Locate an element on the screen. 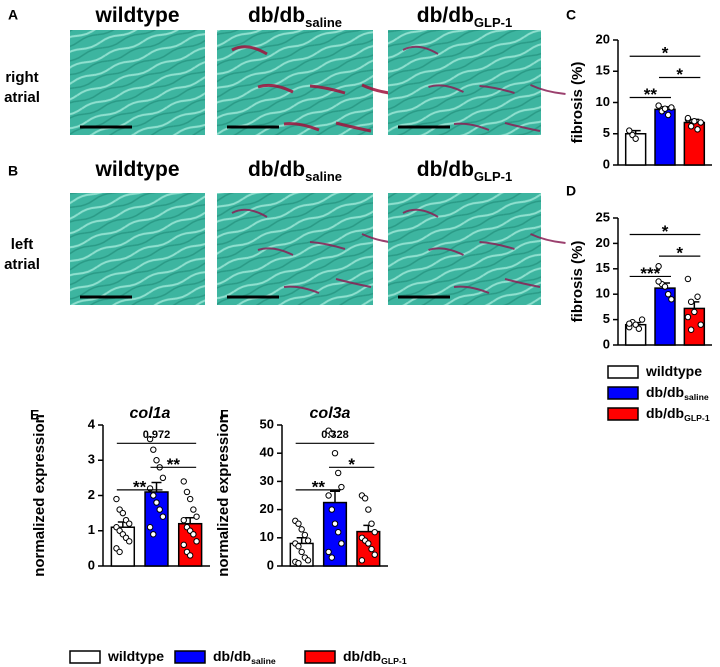 The image size is (720, 667). y-tick-label: 25 is located at coordinates (603, 216).